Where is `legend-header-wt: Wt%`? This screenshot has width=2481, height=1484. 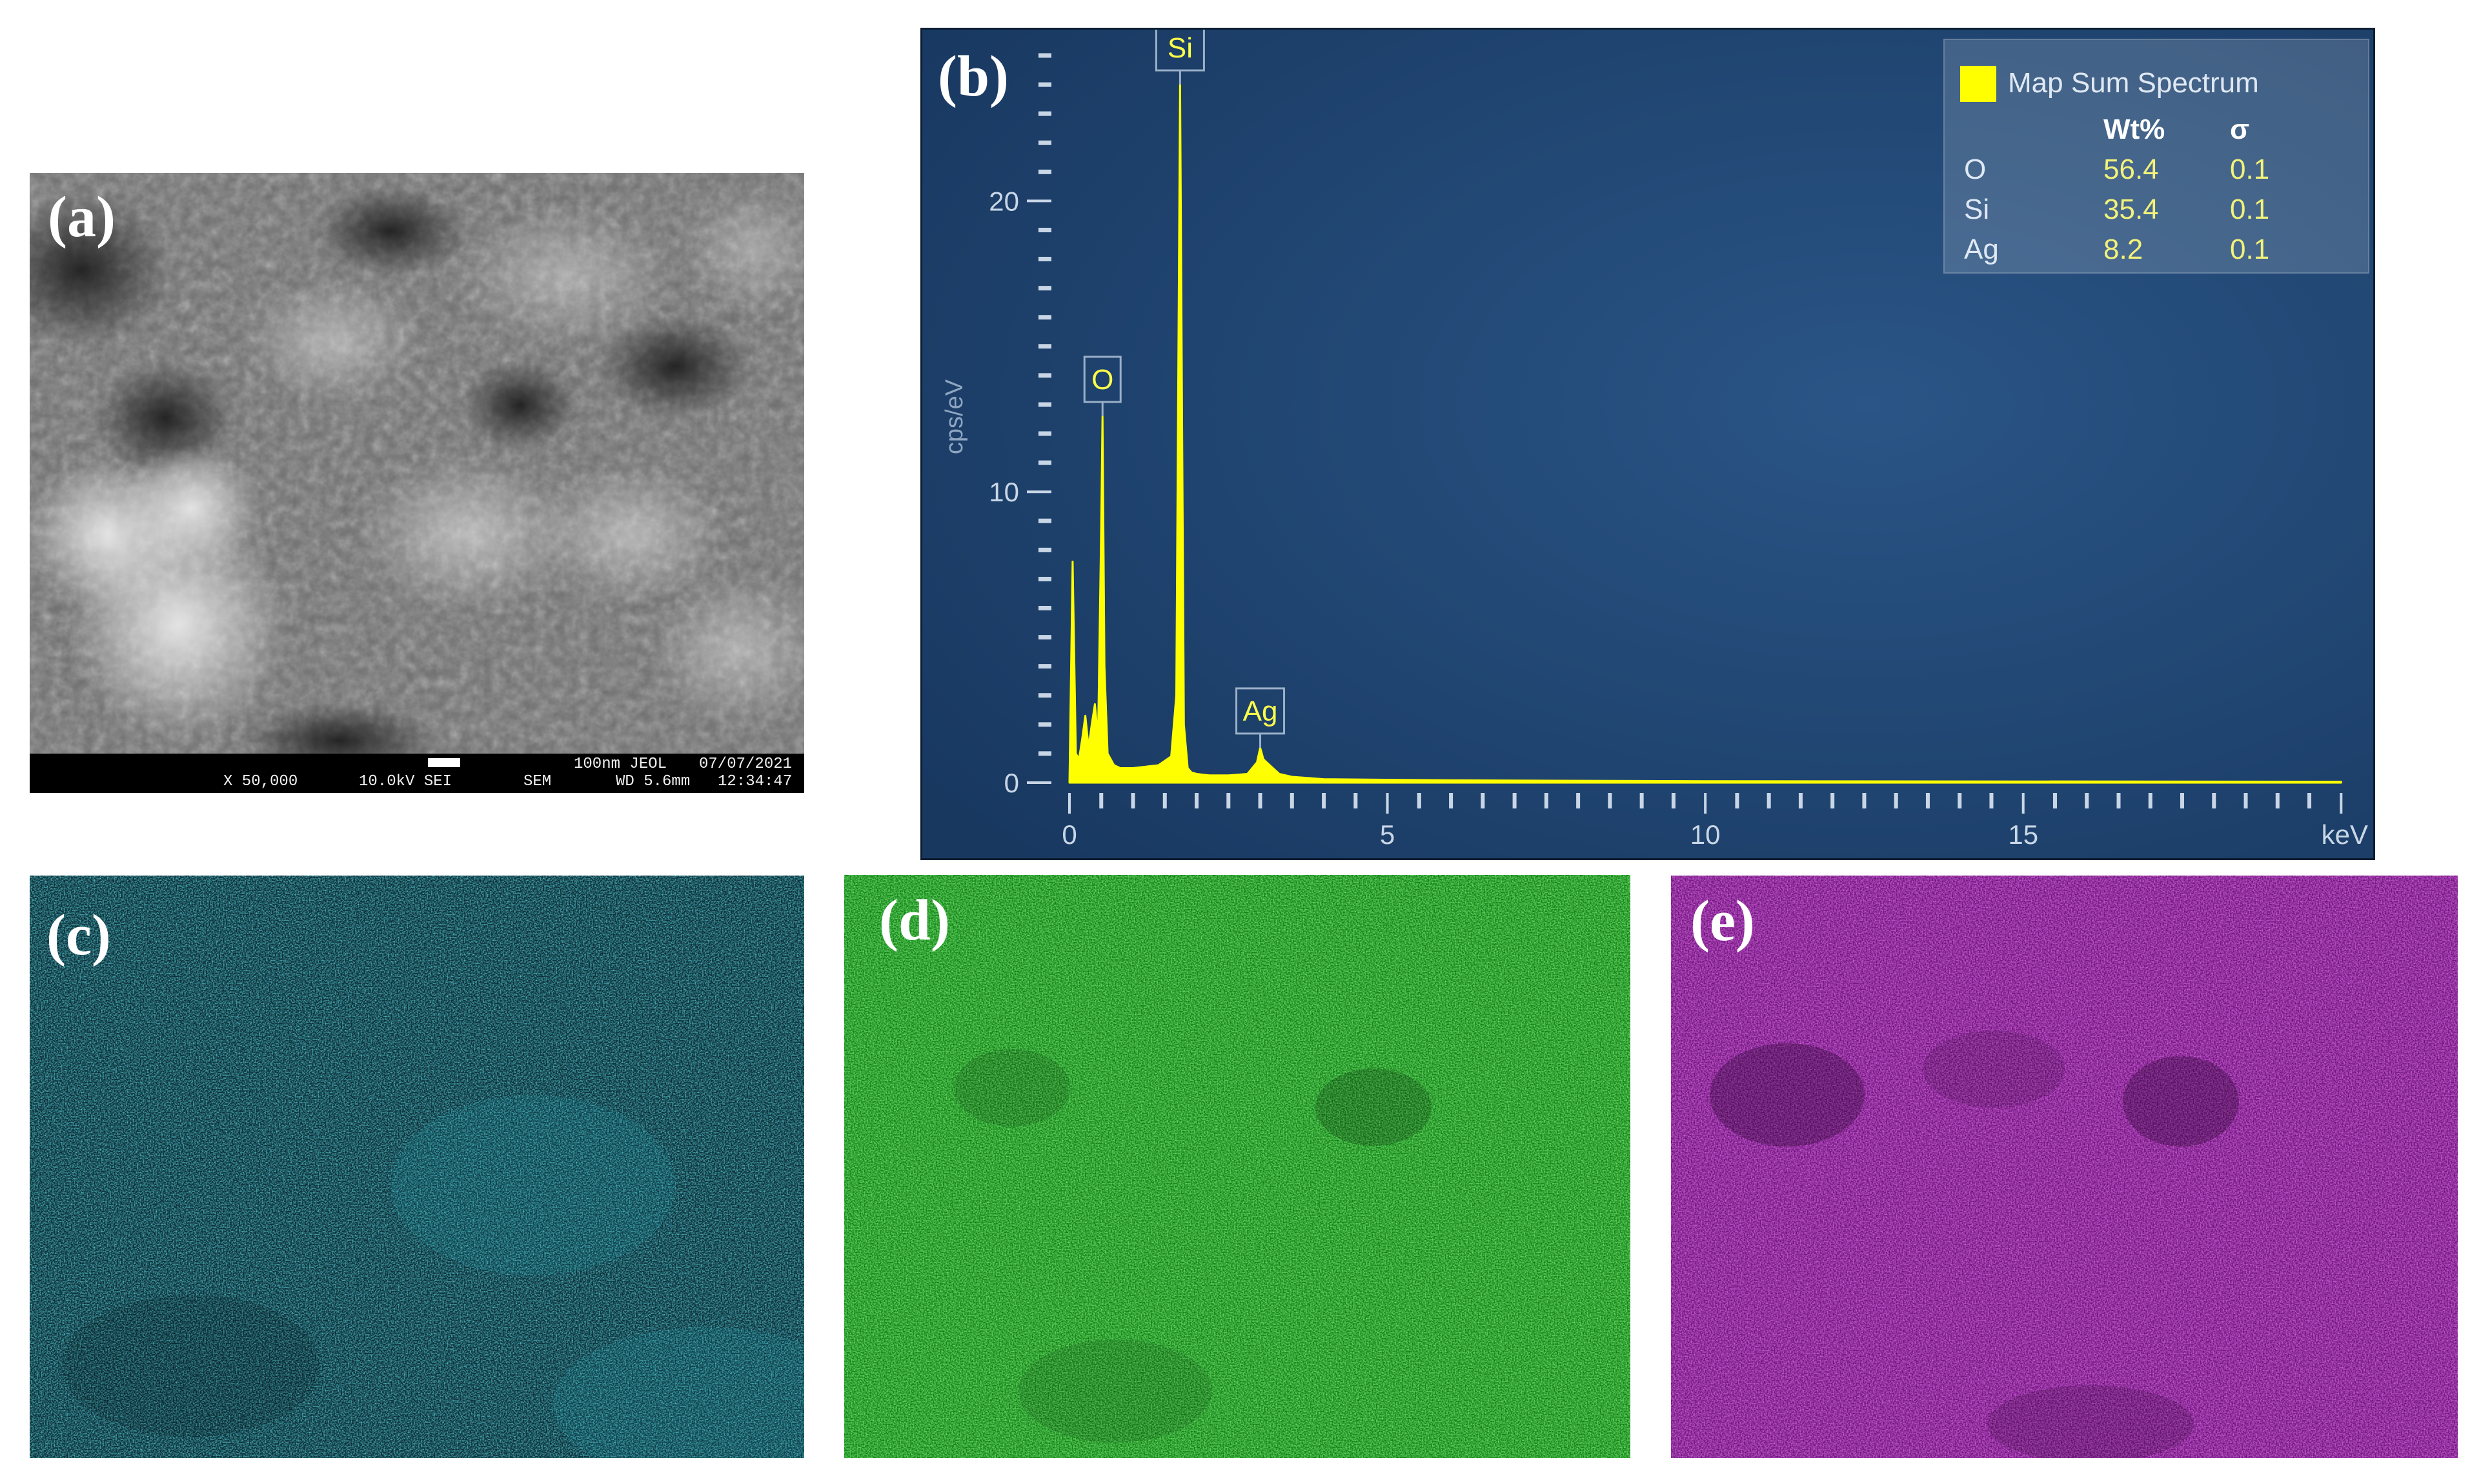 legend-header-wt: Wt% is located at coordinates (2134, 130).